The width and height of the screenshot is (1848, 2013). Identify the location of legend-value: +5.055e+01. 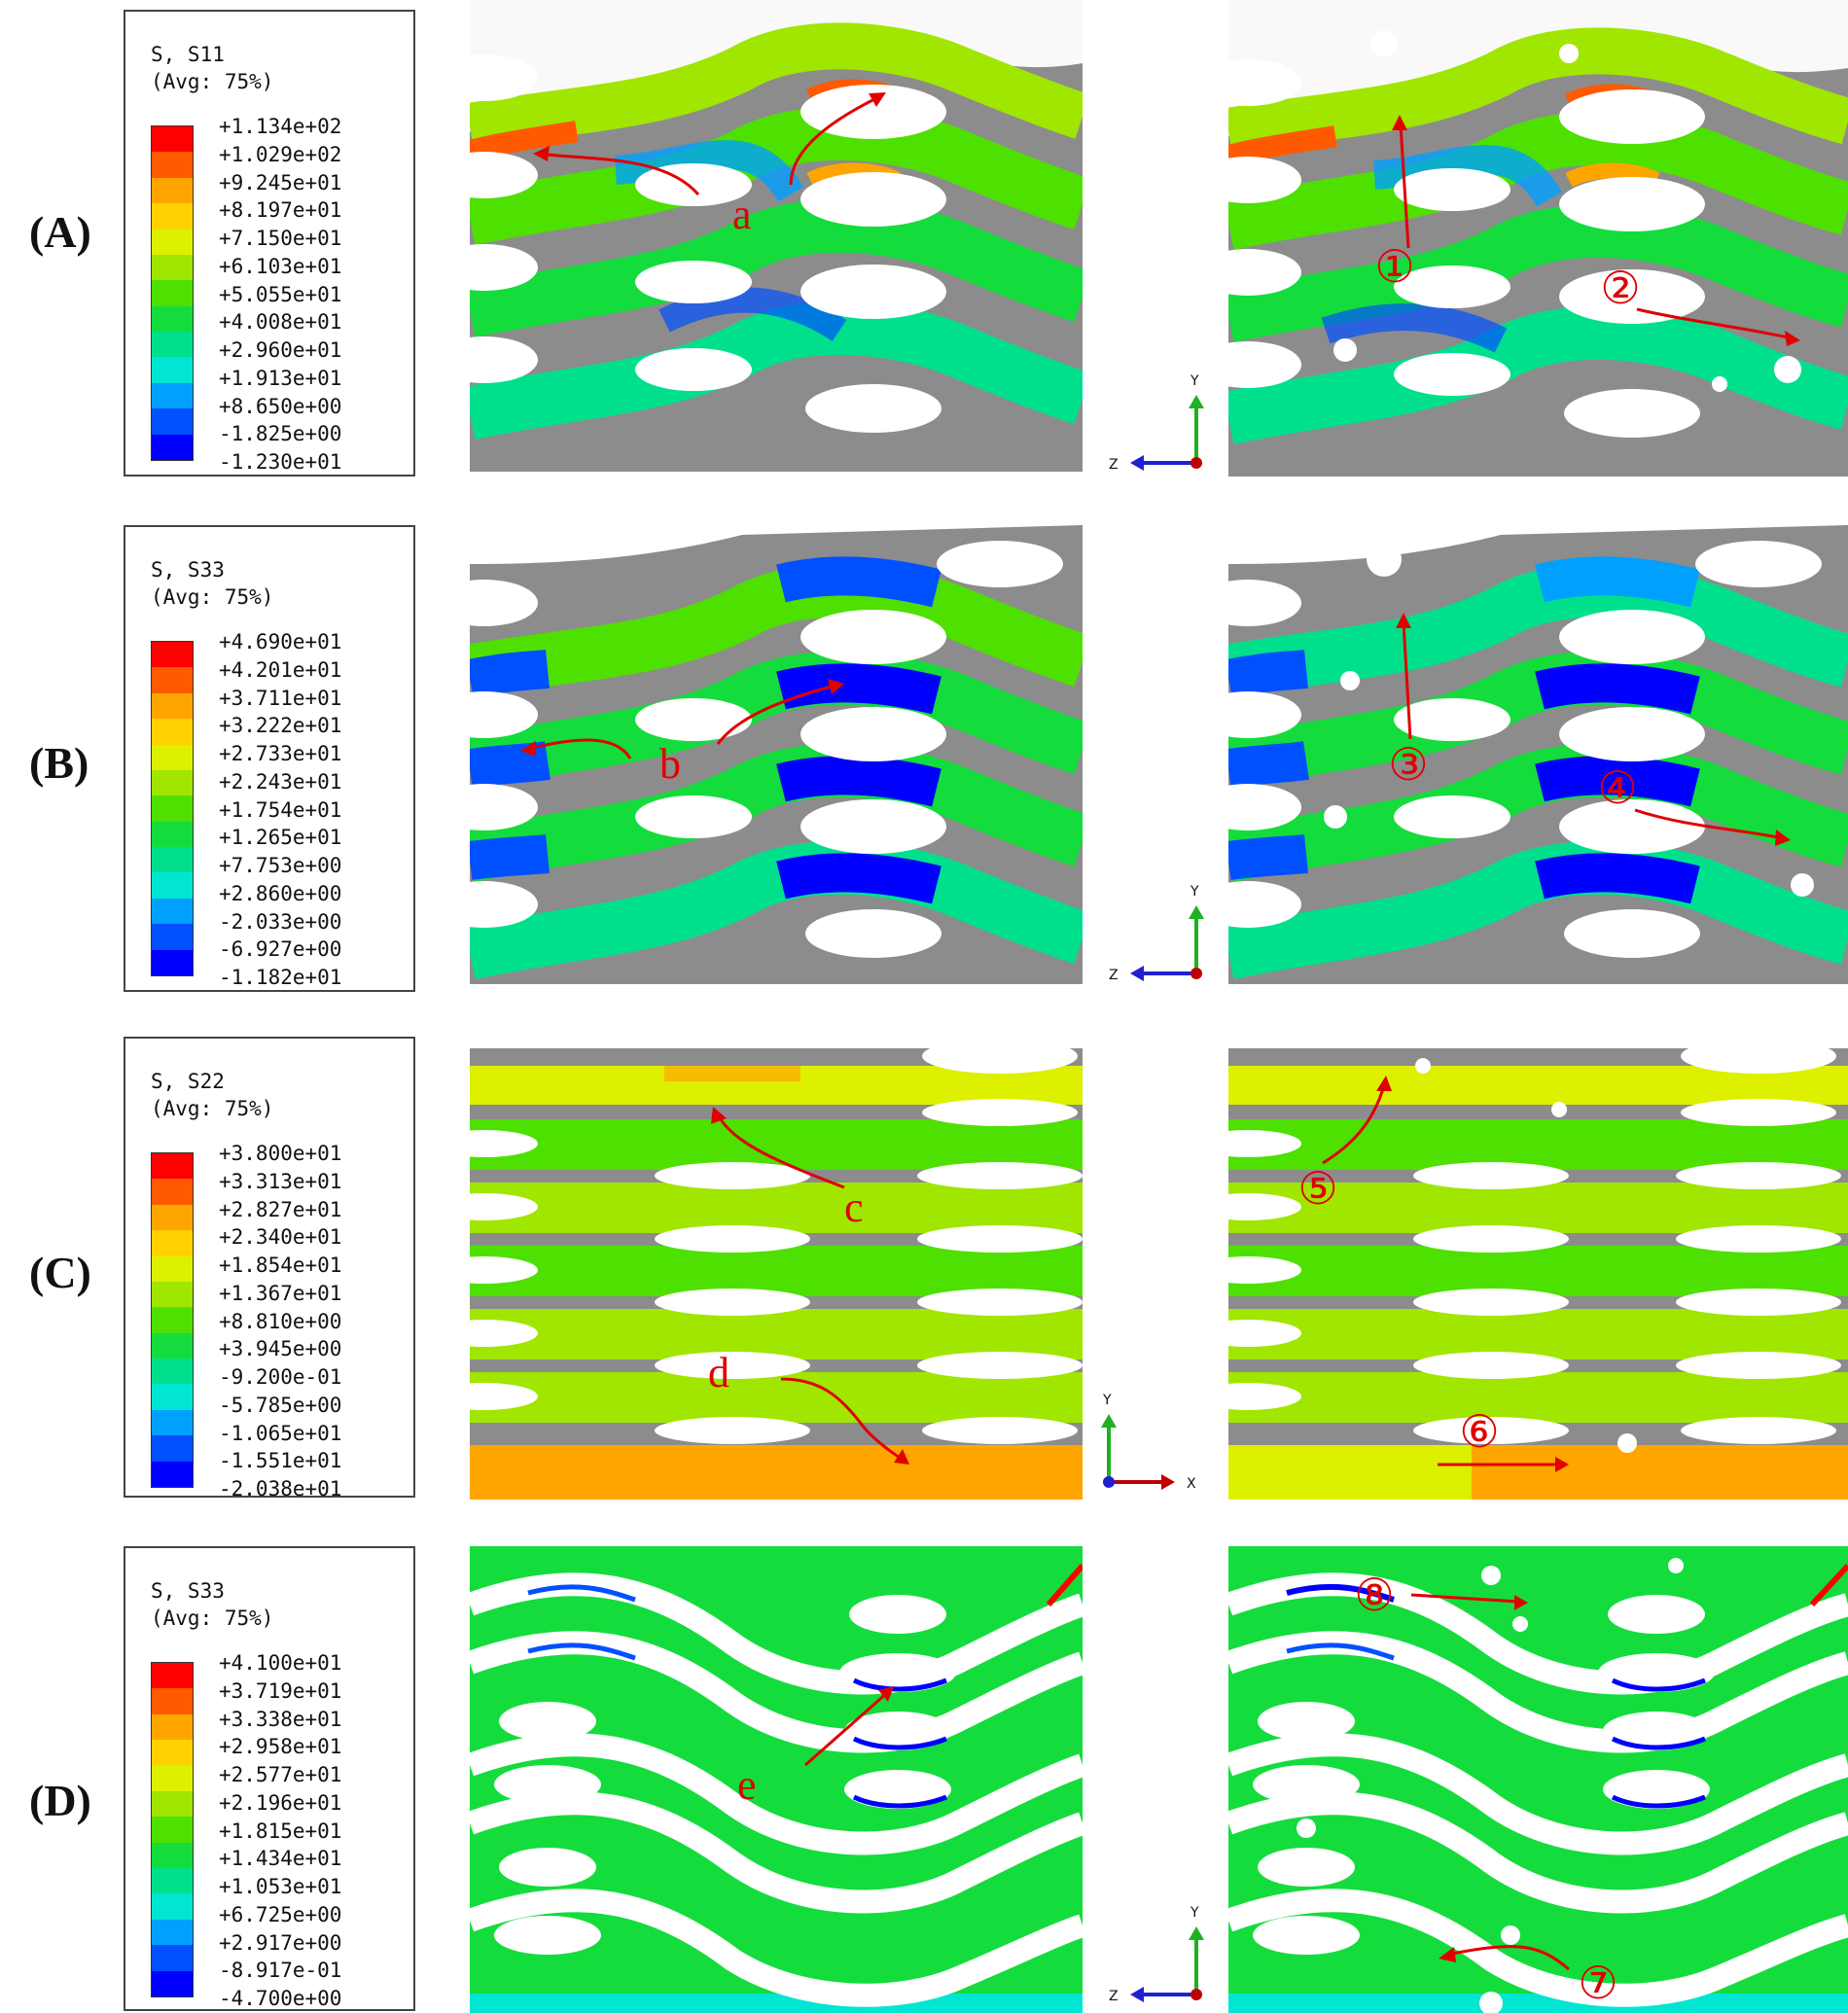
(280, 294).